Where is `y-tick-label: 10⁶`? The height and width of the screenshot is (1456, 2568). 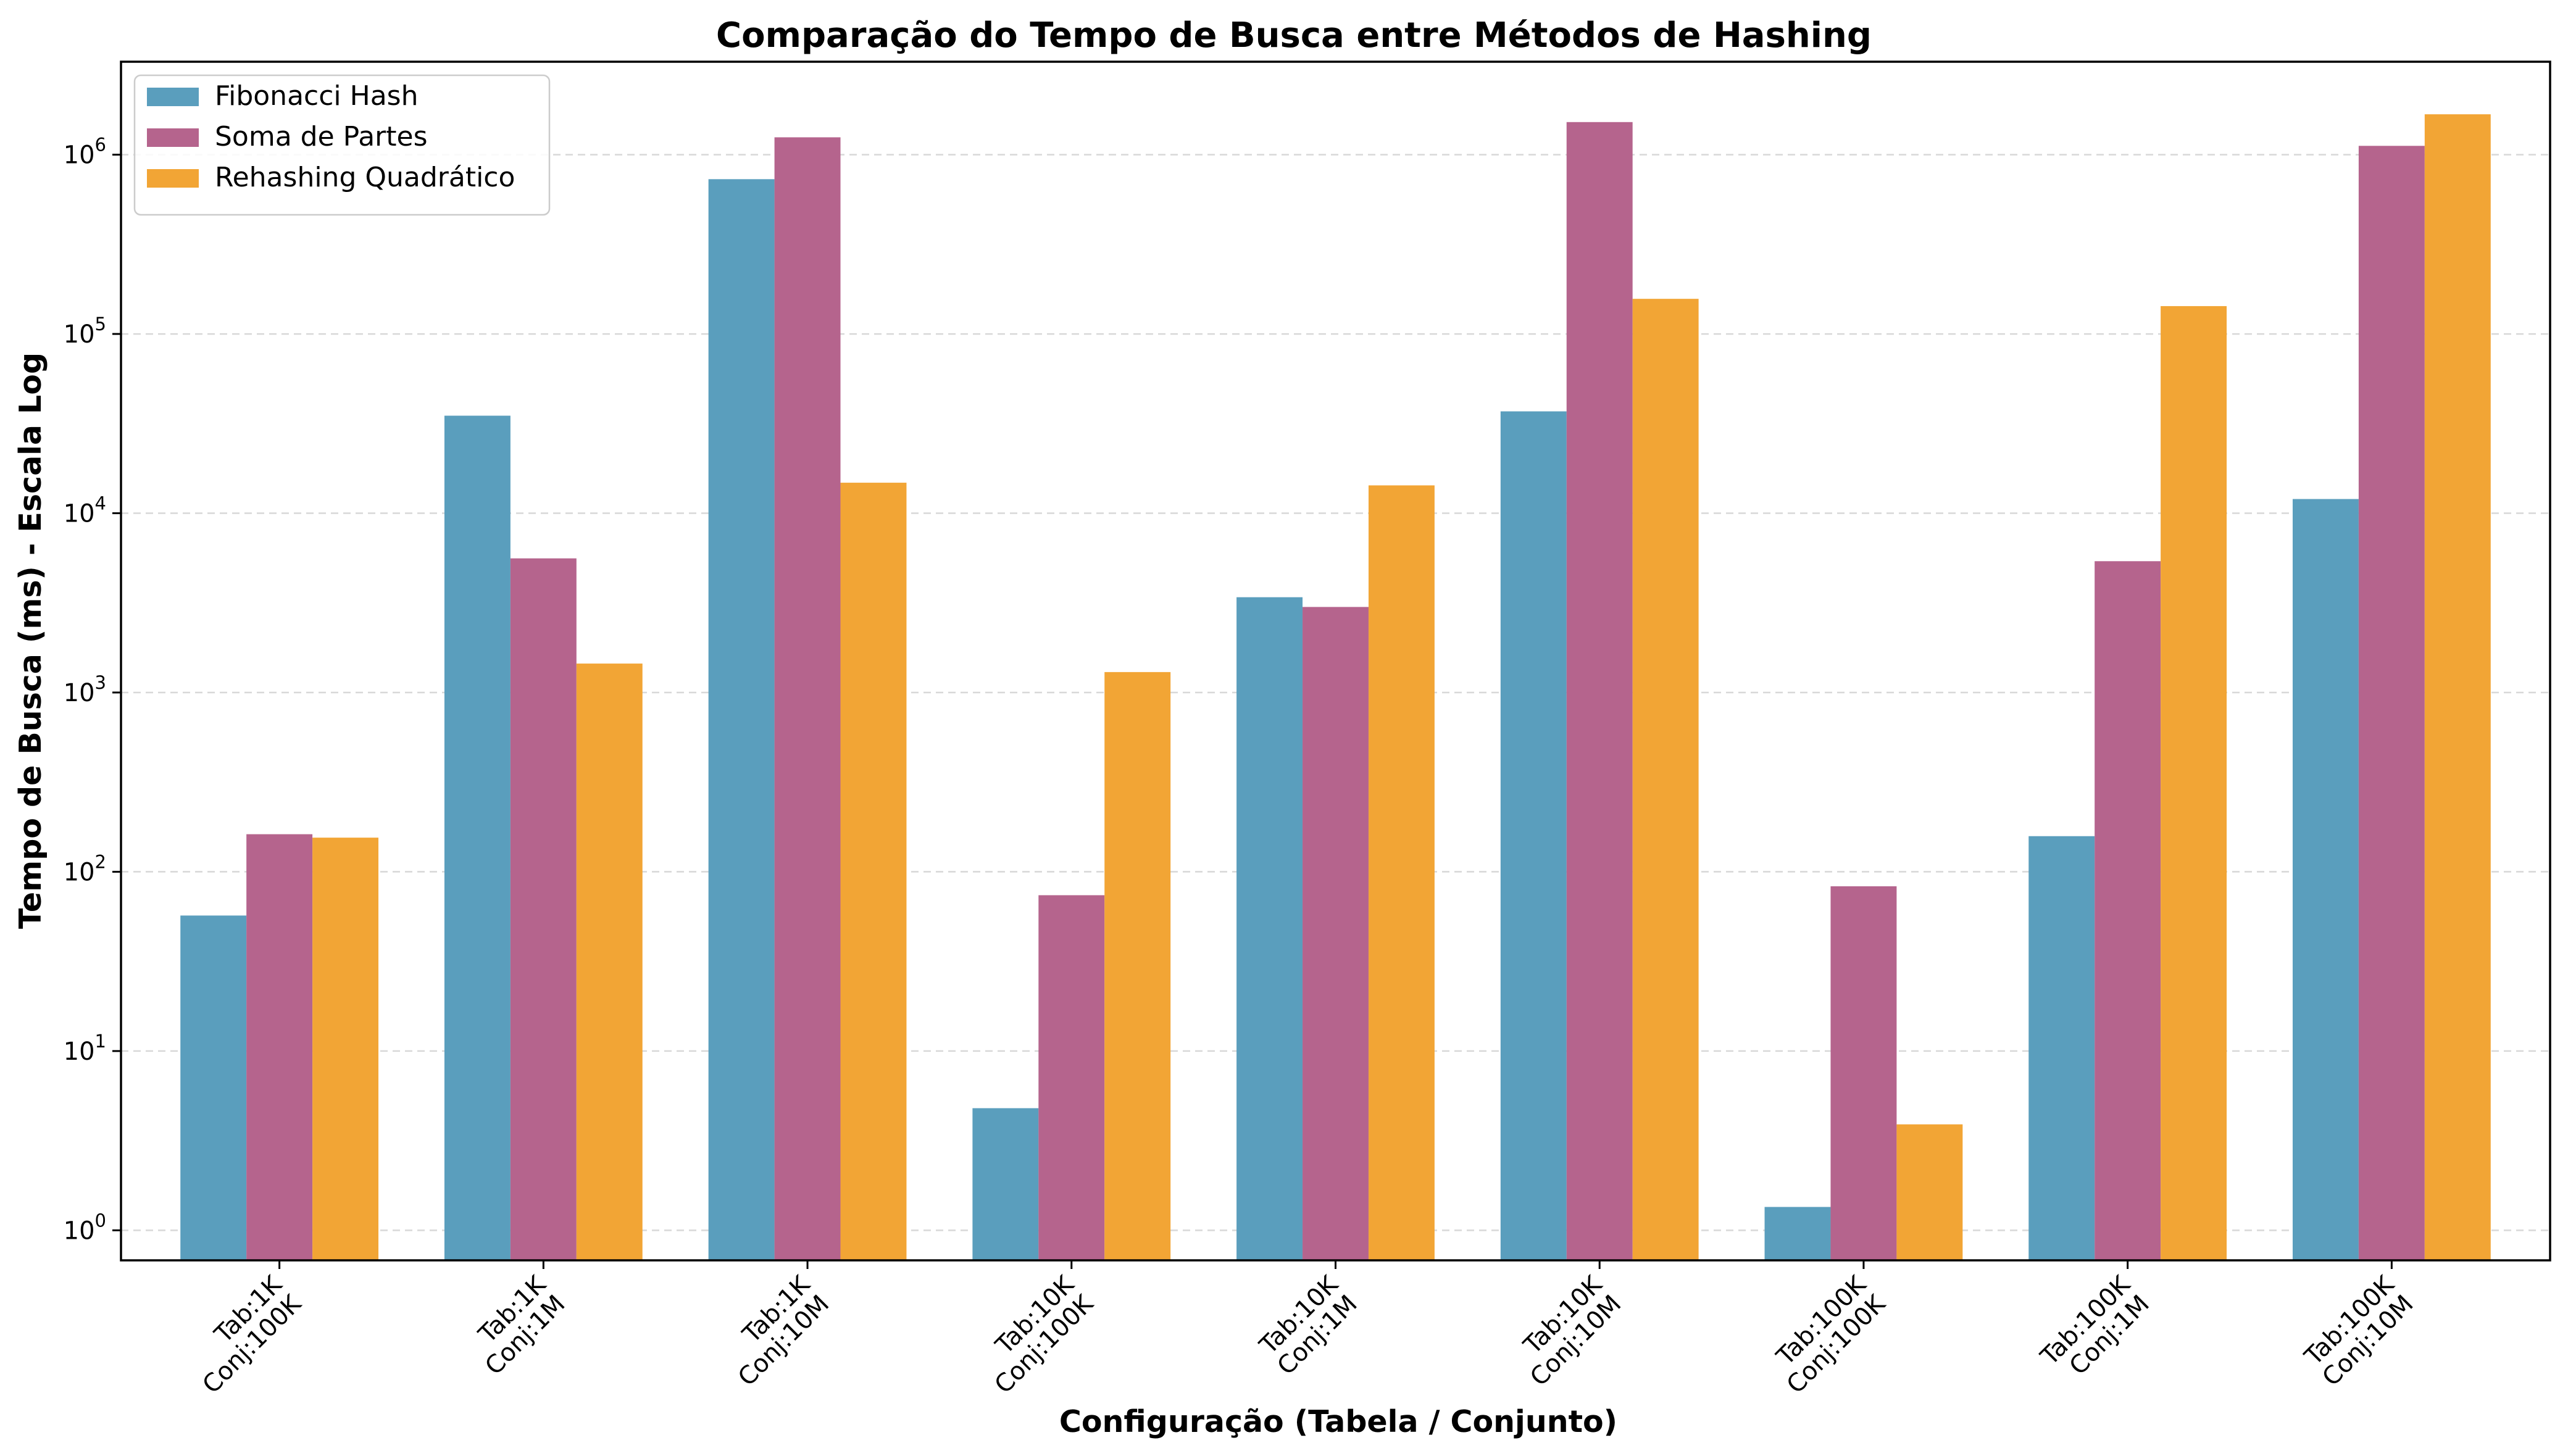 y-tick-label: 10⁶ is located at coordinates (85, 152).